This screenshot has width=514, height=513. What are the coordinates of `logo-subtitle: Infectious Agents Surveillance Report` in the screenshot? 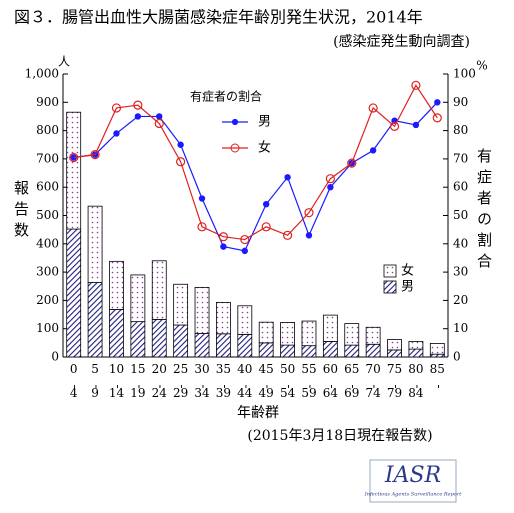 It's located at (413, 495).